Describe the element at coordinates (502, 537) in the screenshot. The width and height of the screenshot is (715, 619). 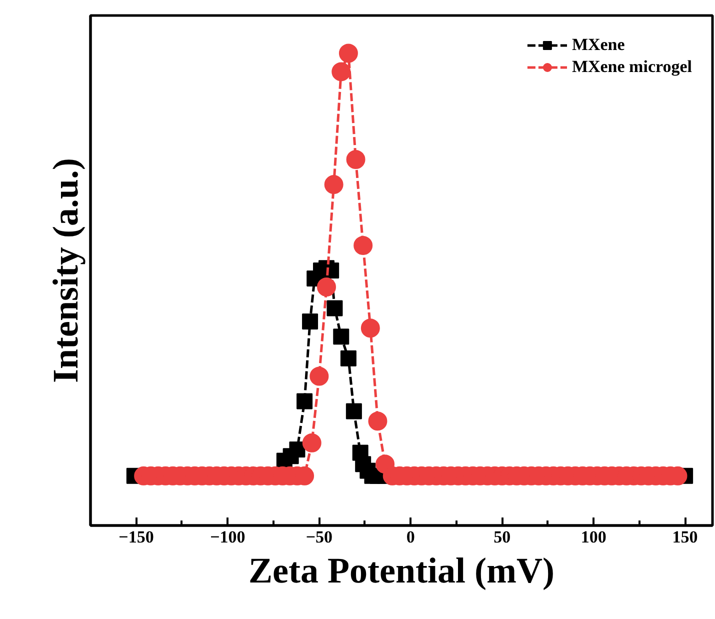
I see `x-tick-label: 50` at that location.